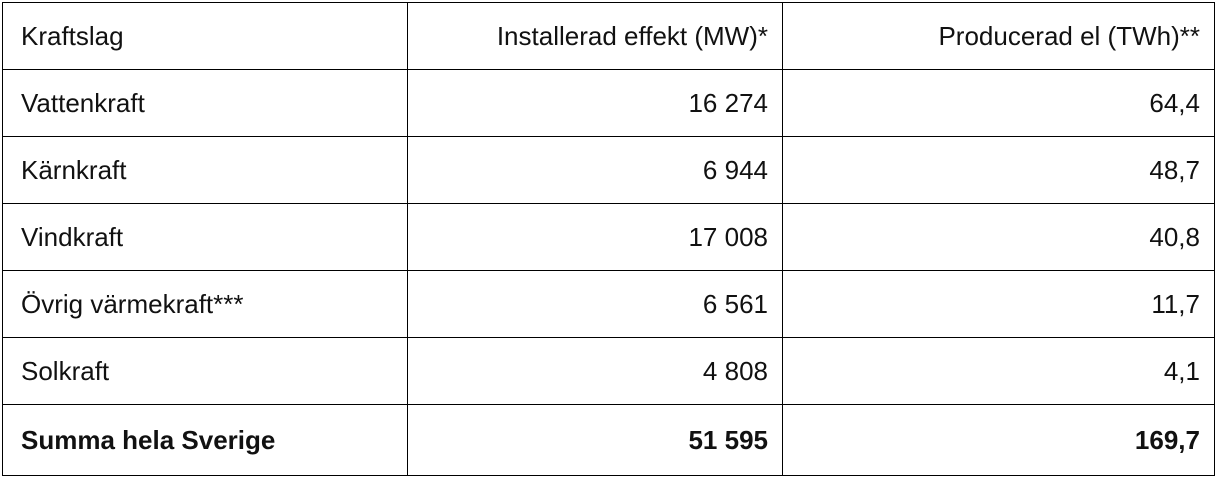 The width and height of the screenshot is (1217, 490). What do you see at coordinates (205, 237) in the screenshot?
I see `row-label: Vindkraft` at bounding box center [205, 237].